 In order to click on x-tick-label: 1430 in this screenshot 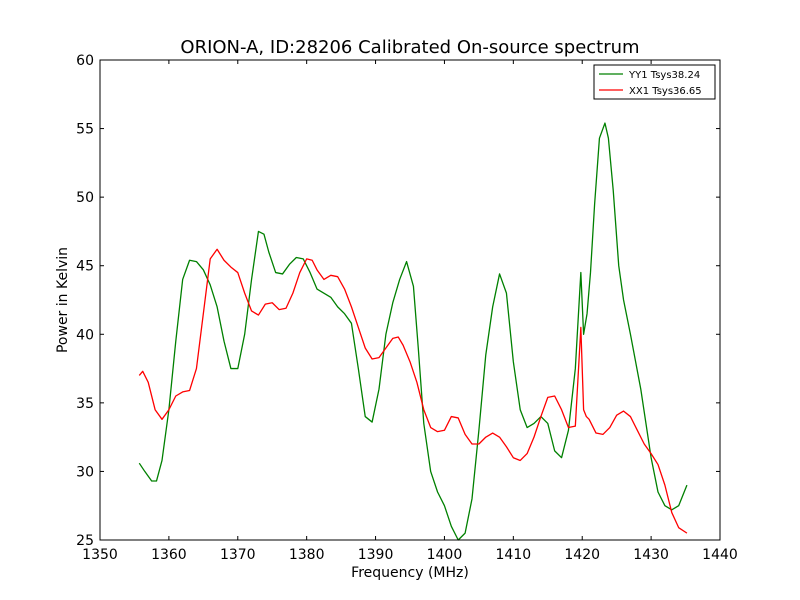, I will do `click(651, 555)`.